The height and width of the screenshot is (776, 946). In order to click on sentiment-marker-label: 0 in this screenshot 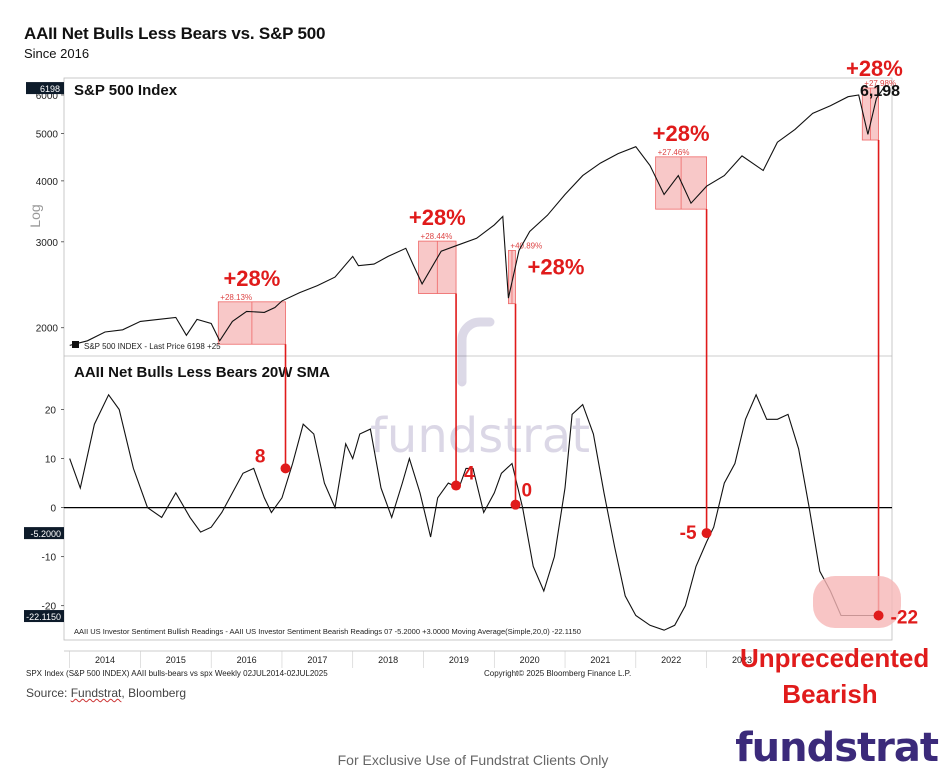, I will do `click(527, 491)`.